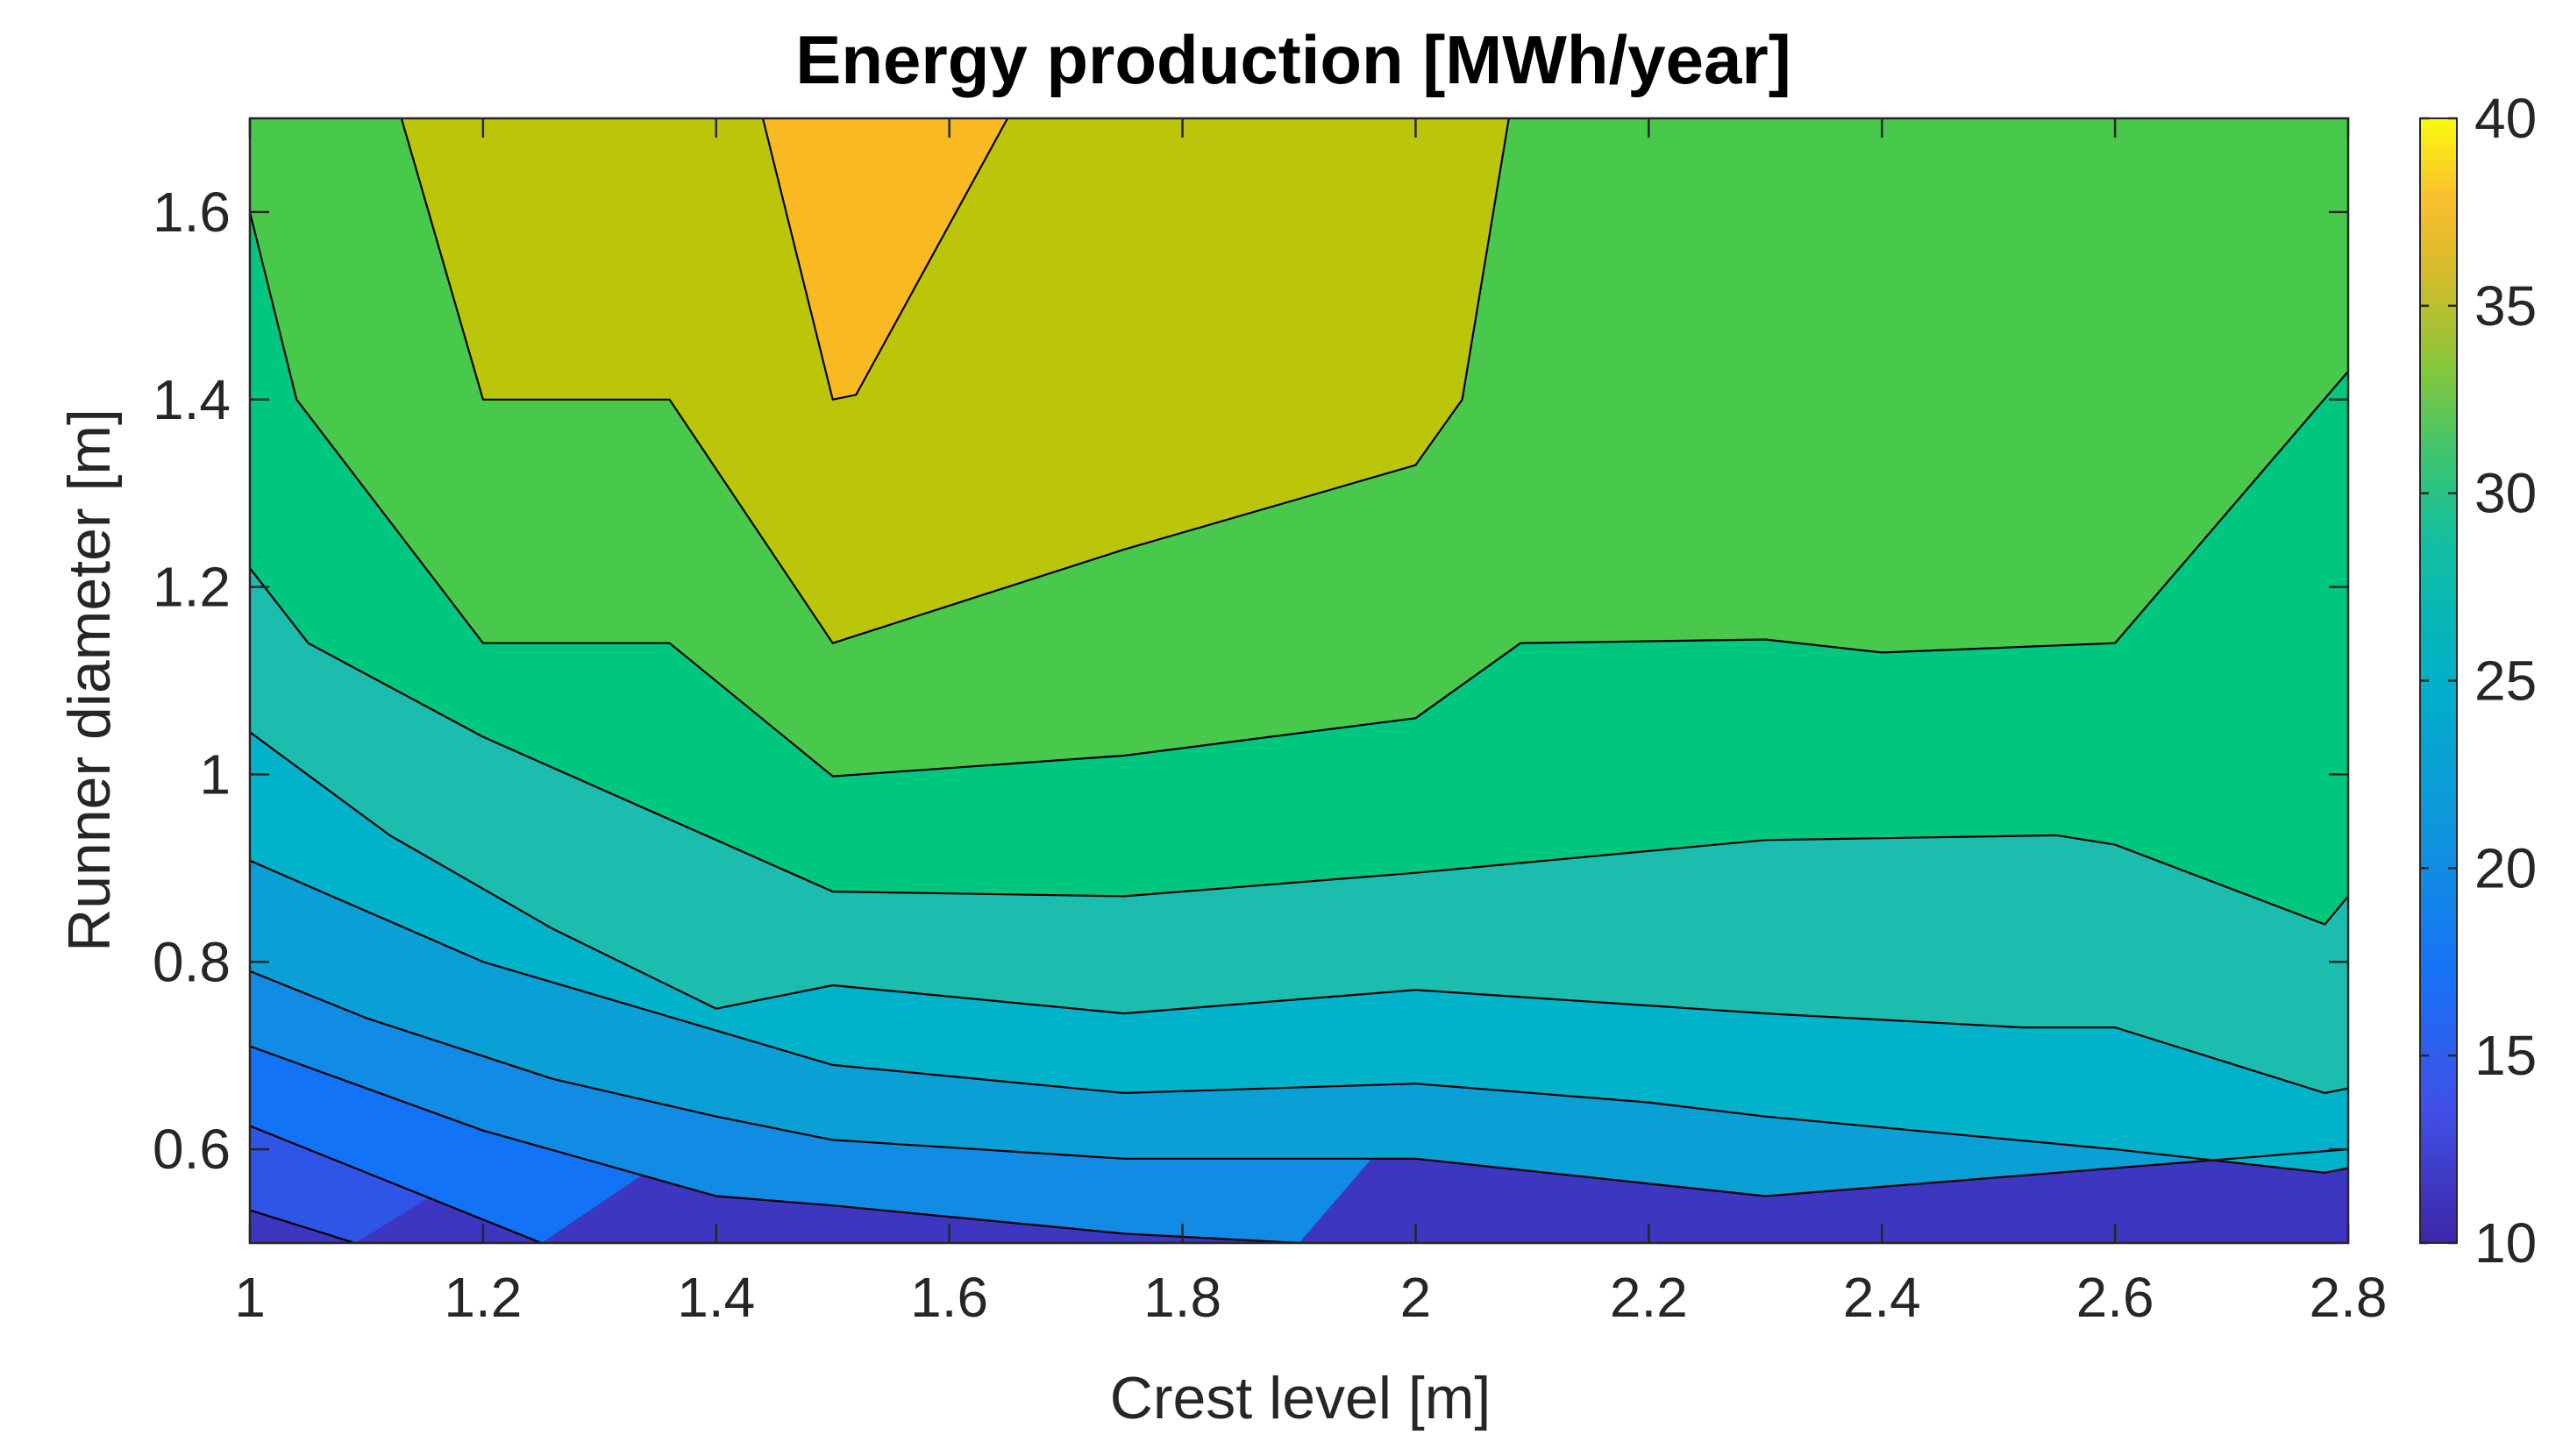 The image size is (2570, 1456). What do you see at coordinates (2505, 305) in the screenshot?
I see `colorbar-tick-label: 35` at bounding box center [2505, 305].